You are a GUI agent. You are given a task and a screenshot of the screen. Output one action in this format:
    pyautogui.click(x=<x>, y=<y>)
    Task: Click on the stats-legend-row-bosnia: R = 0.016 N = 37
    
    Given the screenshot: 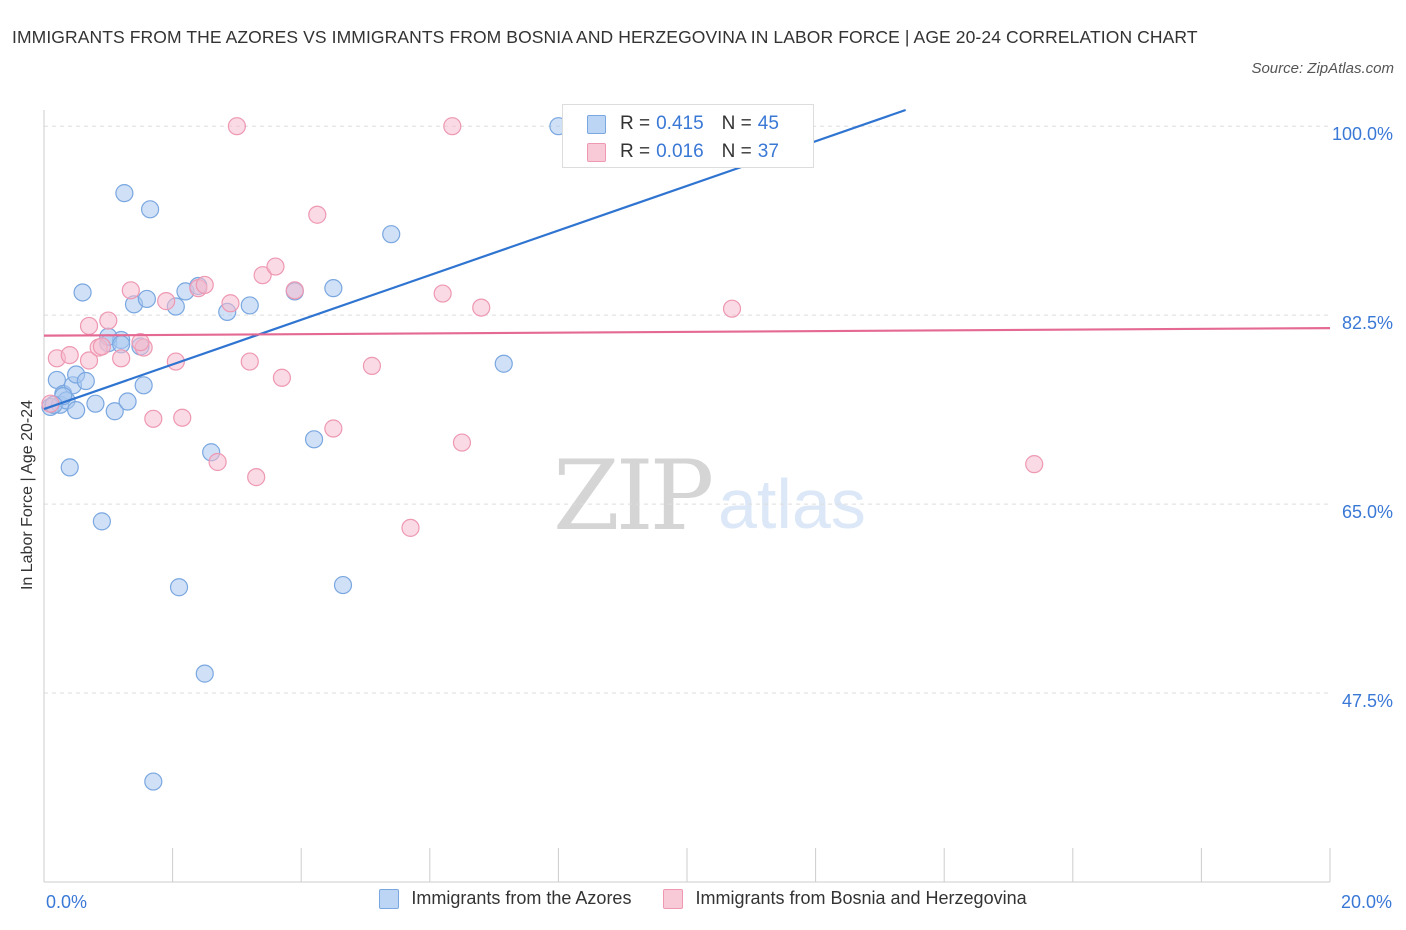 What is the action you would take?
    pyautogui.click(x=683, y=152)
    